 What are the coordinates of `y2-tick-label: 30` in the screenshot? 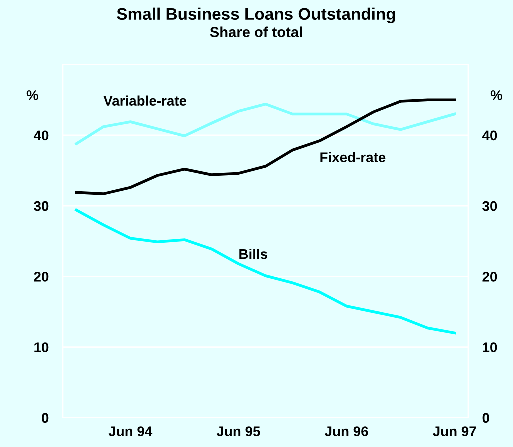 It's located at (490, 206).